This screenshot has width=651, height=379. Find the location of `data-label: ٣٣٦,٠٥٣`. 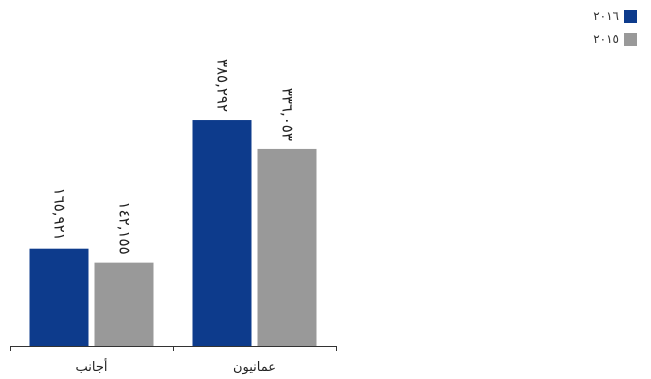

data-label: ٣٣٦,٠٥٣ is located at coordinates (288, 114).